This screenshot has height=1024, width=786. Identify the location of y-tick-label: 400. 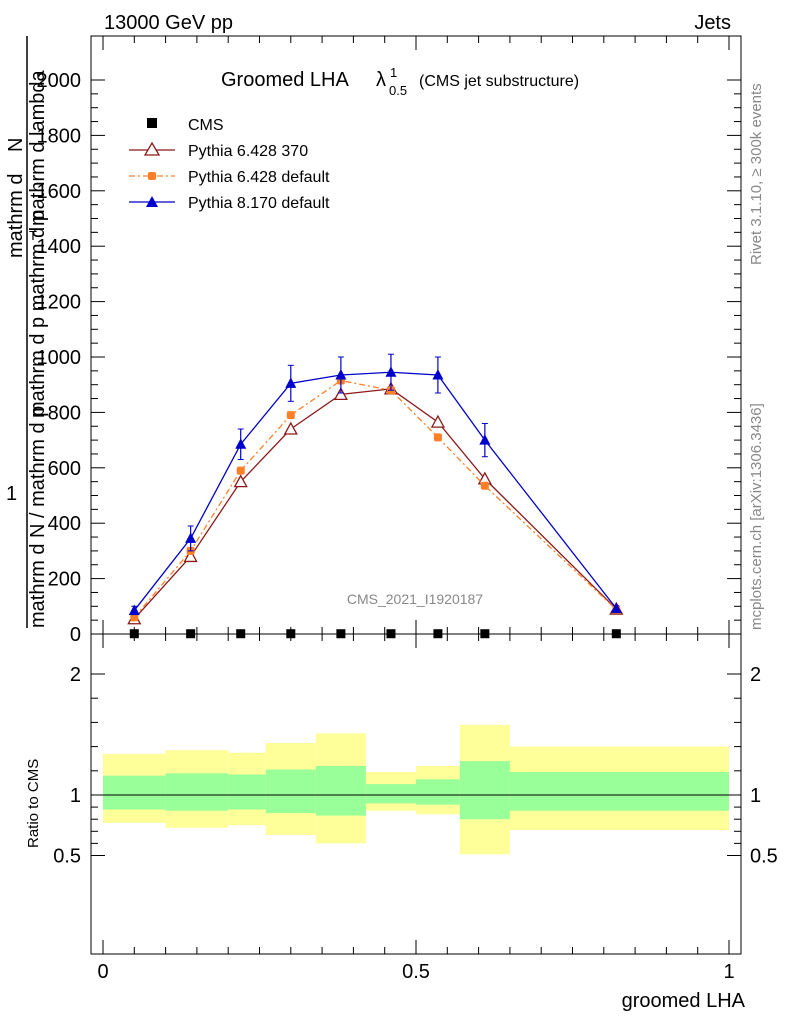
(64, 524).